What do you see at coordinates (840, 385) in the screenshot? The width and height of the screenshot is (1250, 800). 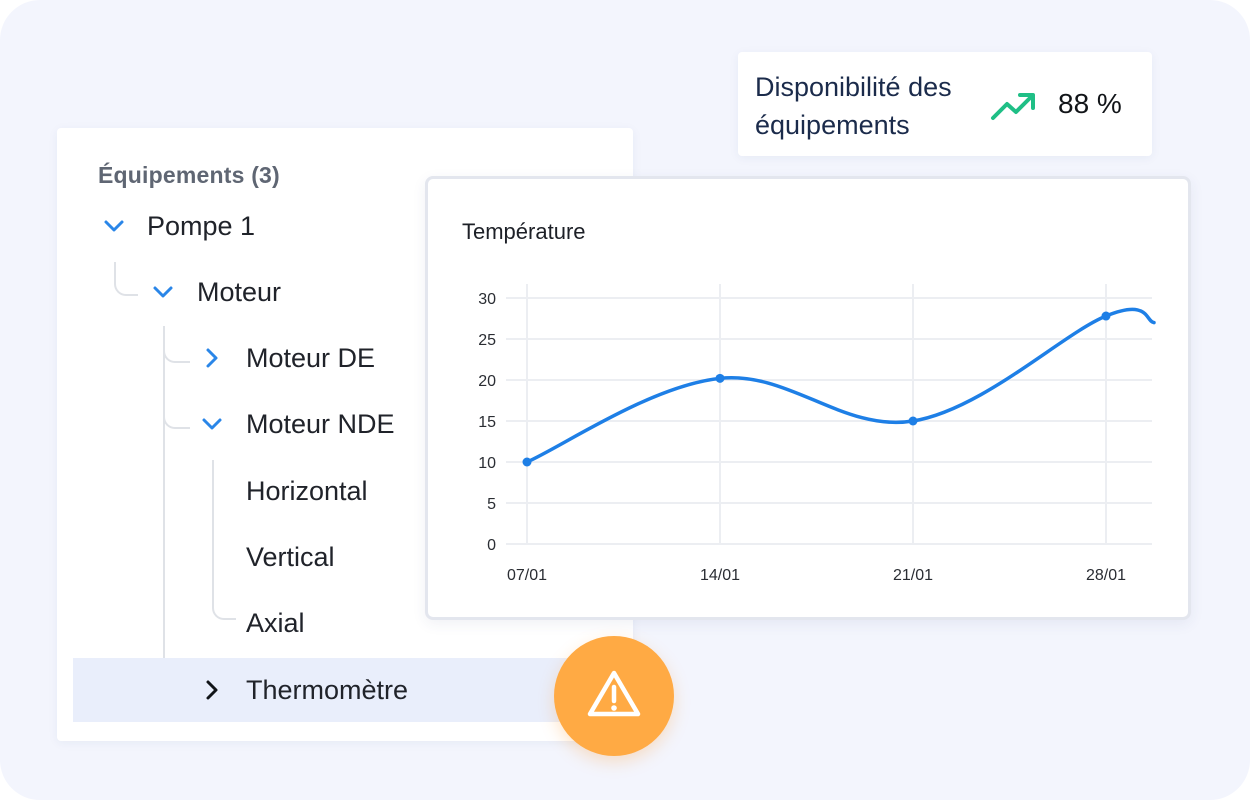 I see `series-line` at bounding box center [840, 385].